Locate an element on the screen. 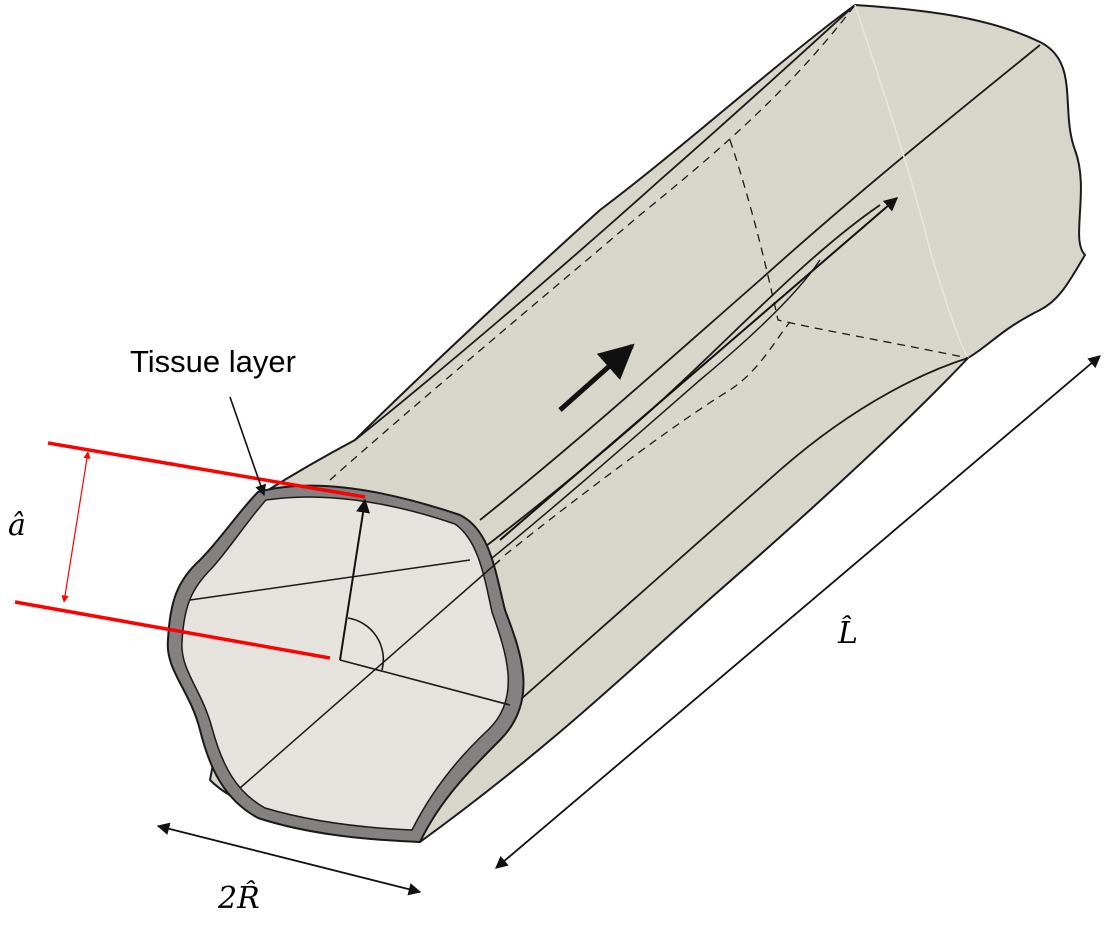 The width and height of the screenshot is (1104, 937). amplitude-label: â is located at coordinates (17, 525).